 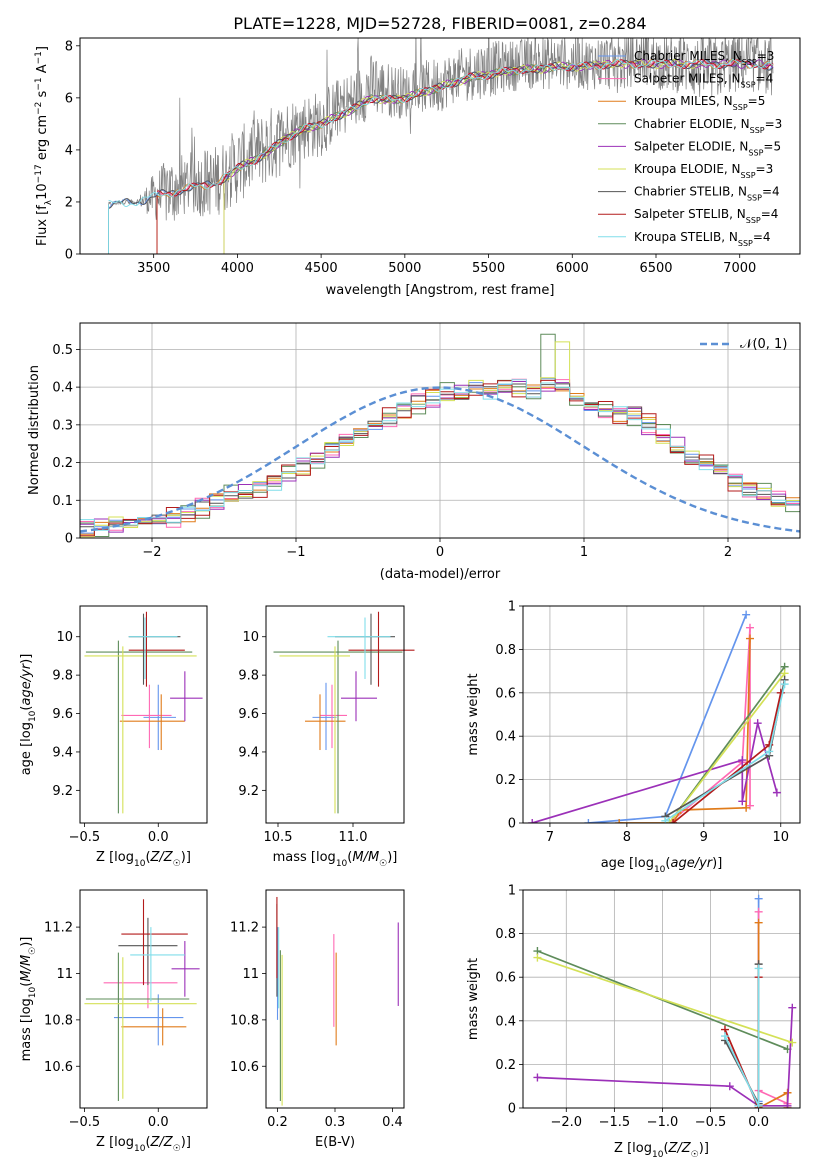 What do you see at coordinates (62, 425) in the screenshot?
I see `y-tick-label: 0.3` at bounding box center [62, 425].